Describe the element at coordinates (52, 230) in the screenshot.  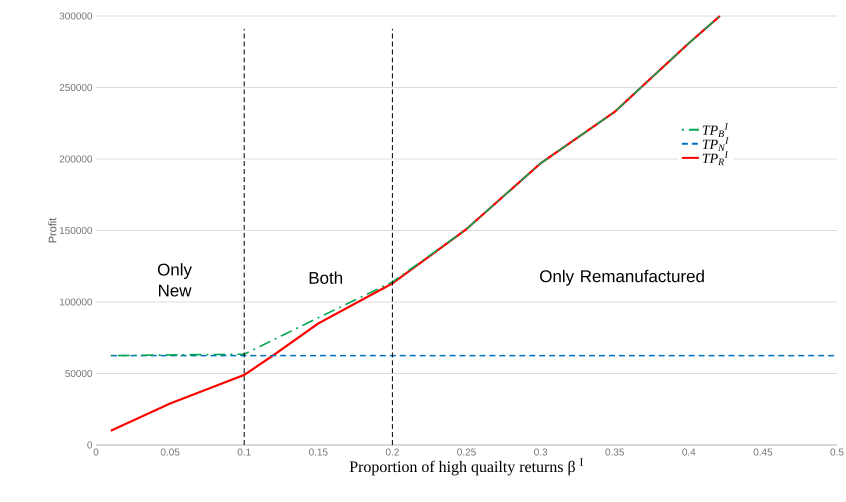
I see `y-axis-title: Profit` at that location.